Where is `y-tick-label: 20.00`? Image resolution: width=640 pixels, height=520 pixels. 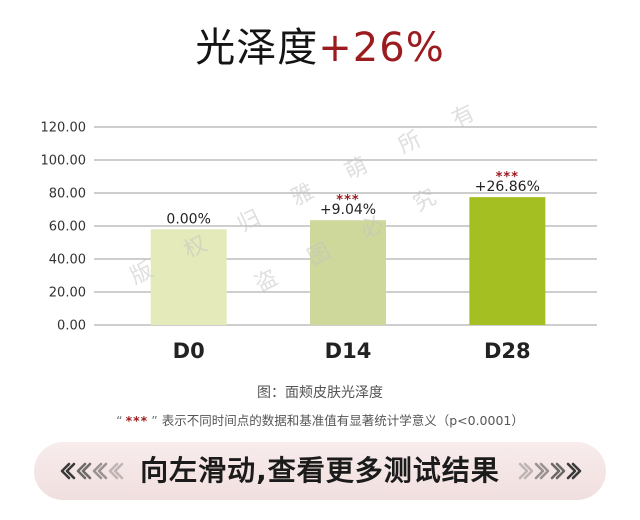
y-tick-label: 20.00 is located at coordinates (67, 293).